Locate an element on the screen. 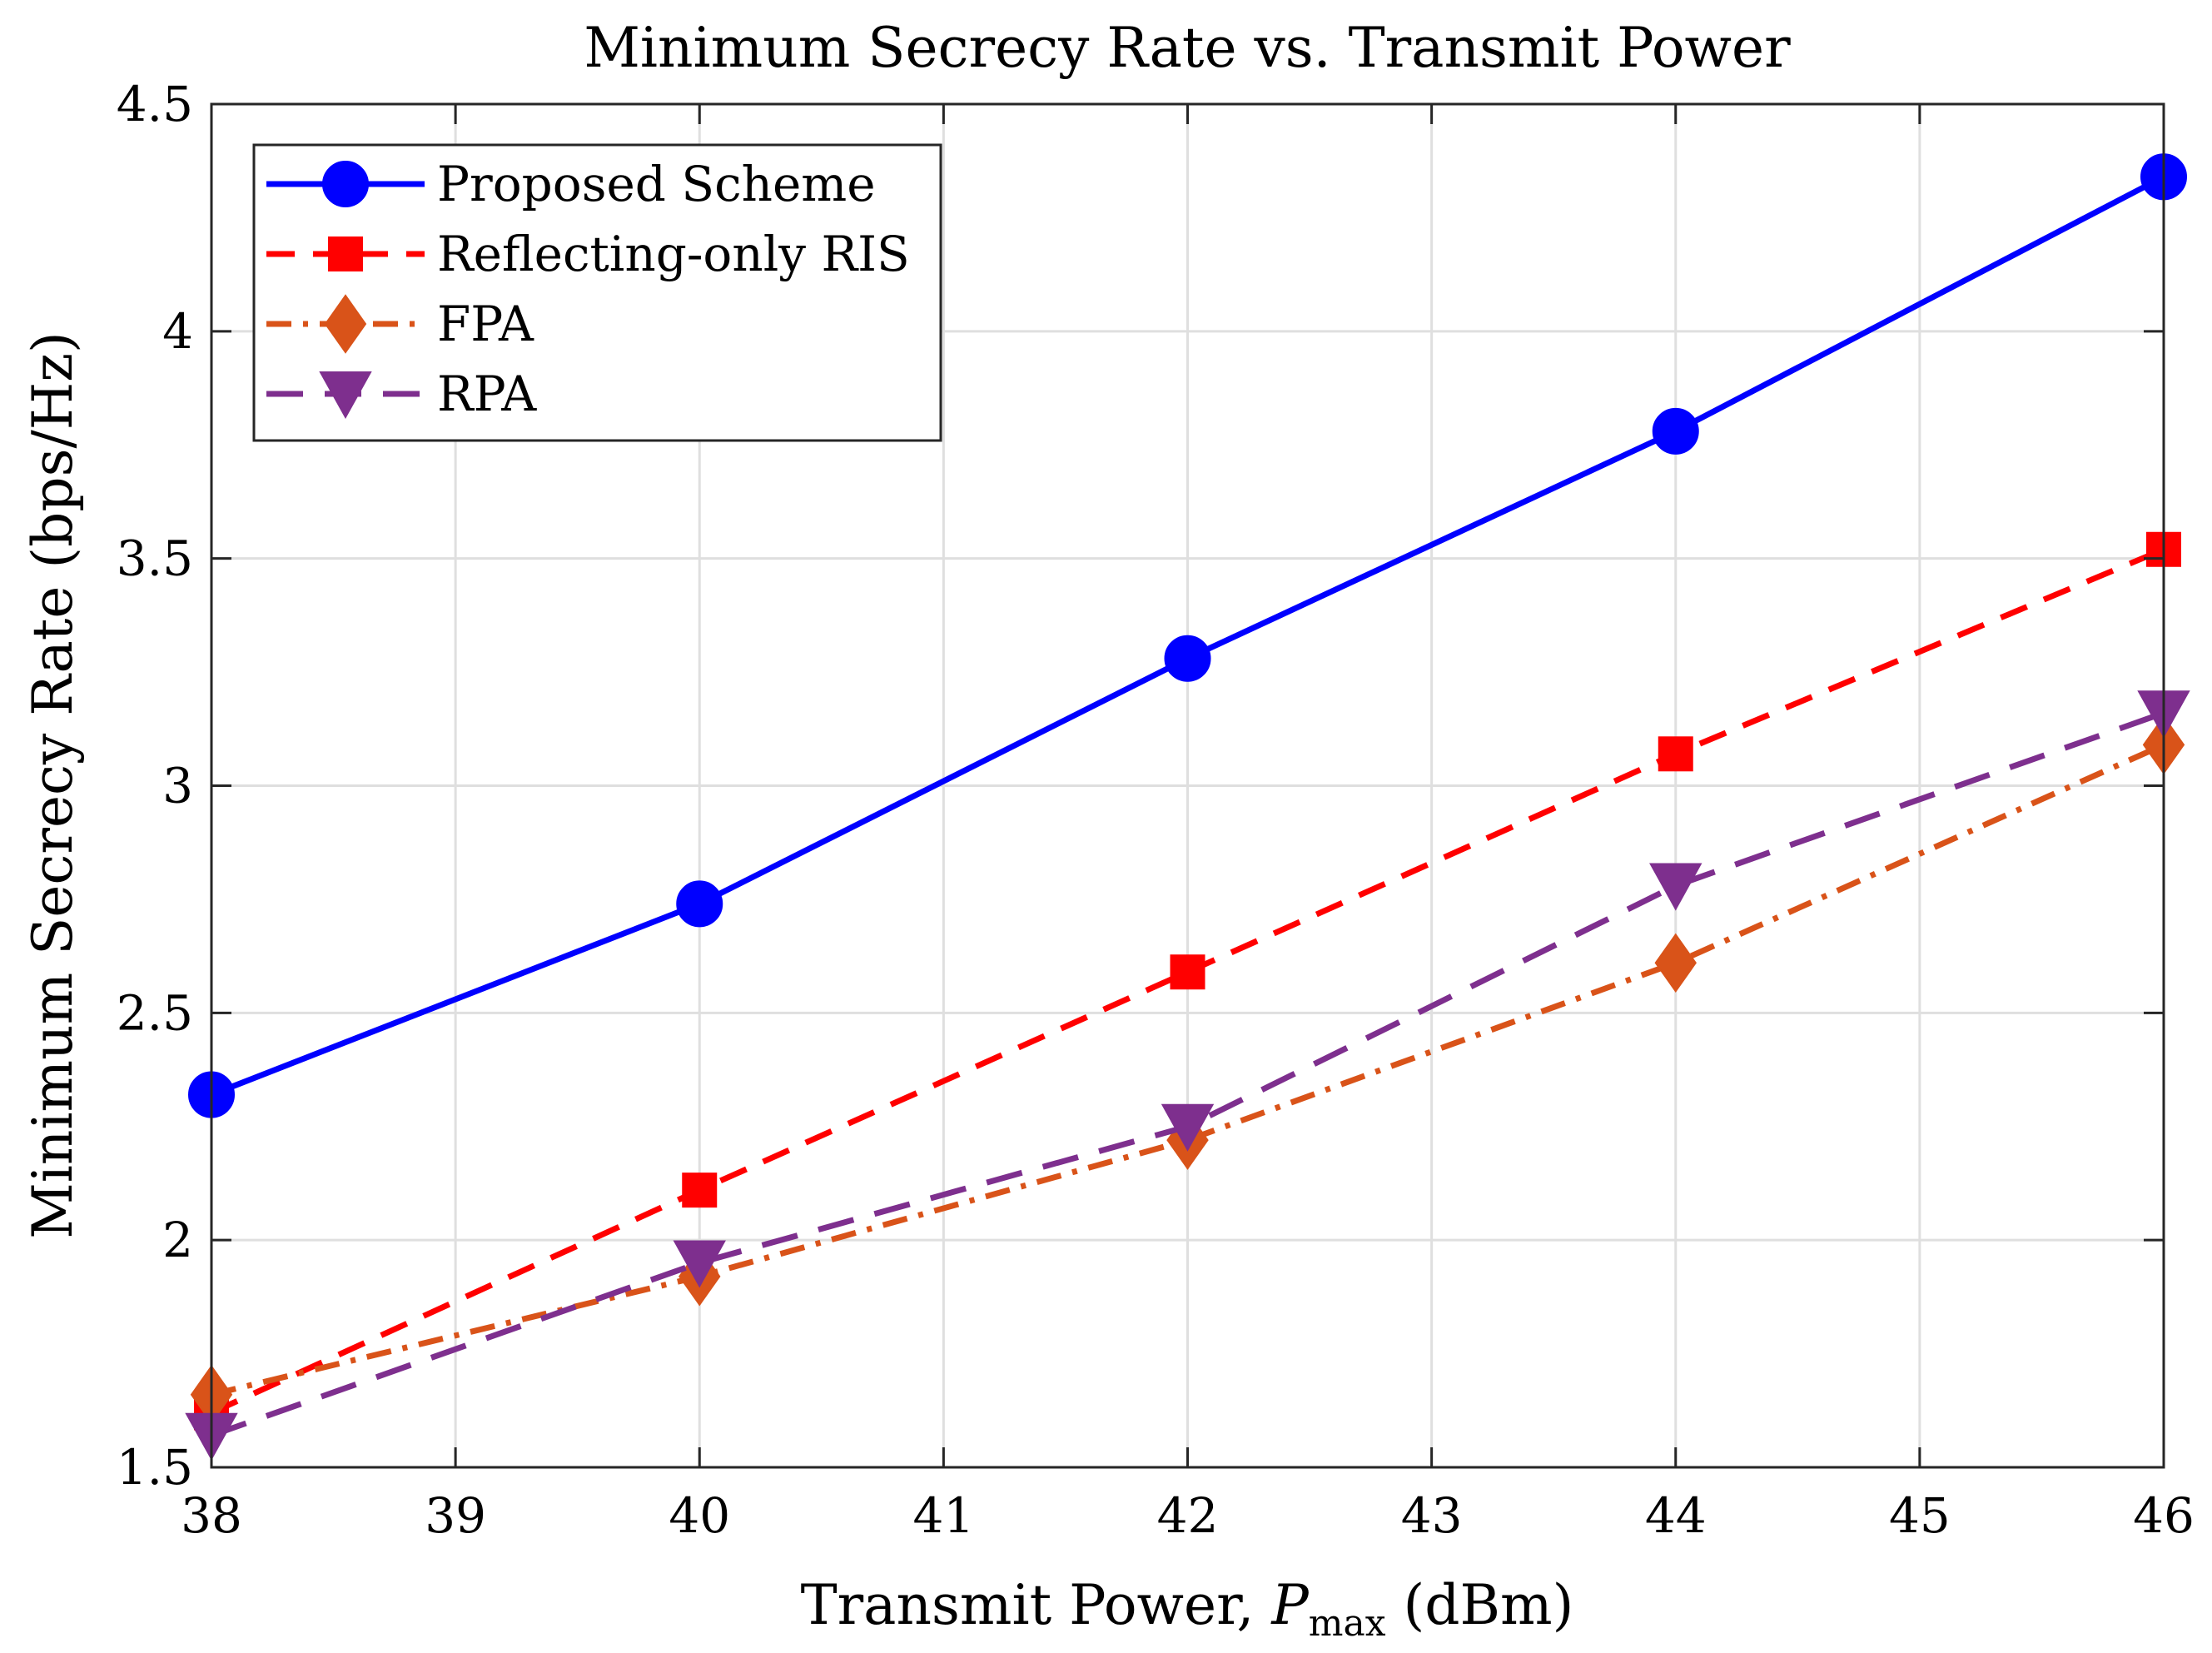  legend-label: FPA is located at coordinates (485, 324).